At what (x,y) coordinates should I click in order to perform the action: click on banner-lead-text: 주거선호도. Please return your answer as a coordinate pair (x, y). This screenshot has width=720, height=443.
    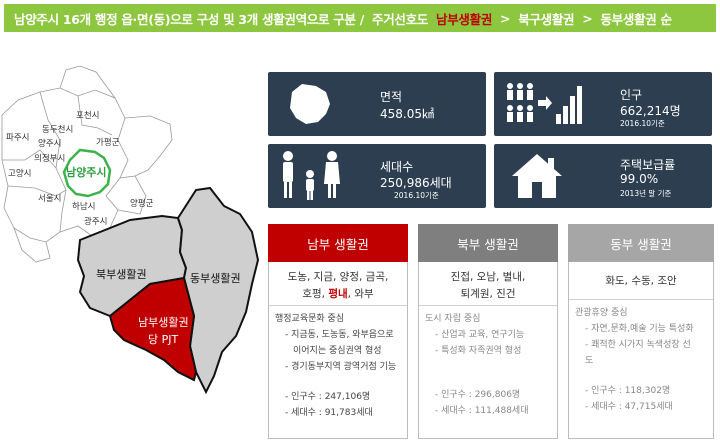
    Looking at the image, I should click on (400, 19).